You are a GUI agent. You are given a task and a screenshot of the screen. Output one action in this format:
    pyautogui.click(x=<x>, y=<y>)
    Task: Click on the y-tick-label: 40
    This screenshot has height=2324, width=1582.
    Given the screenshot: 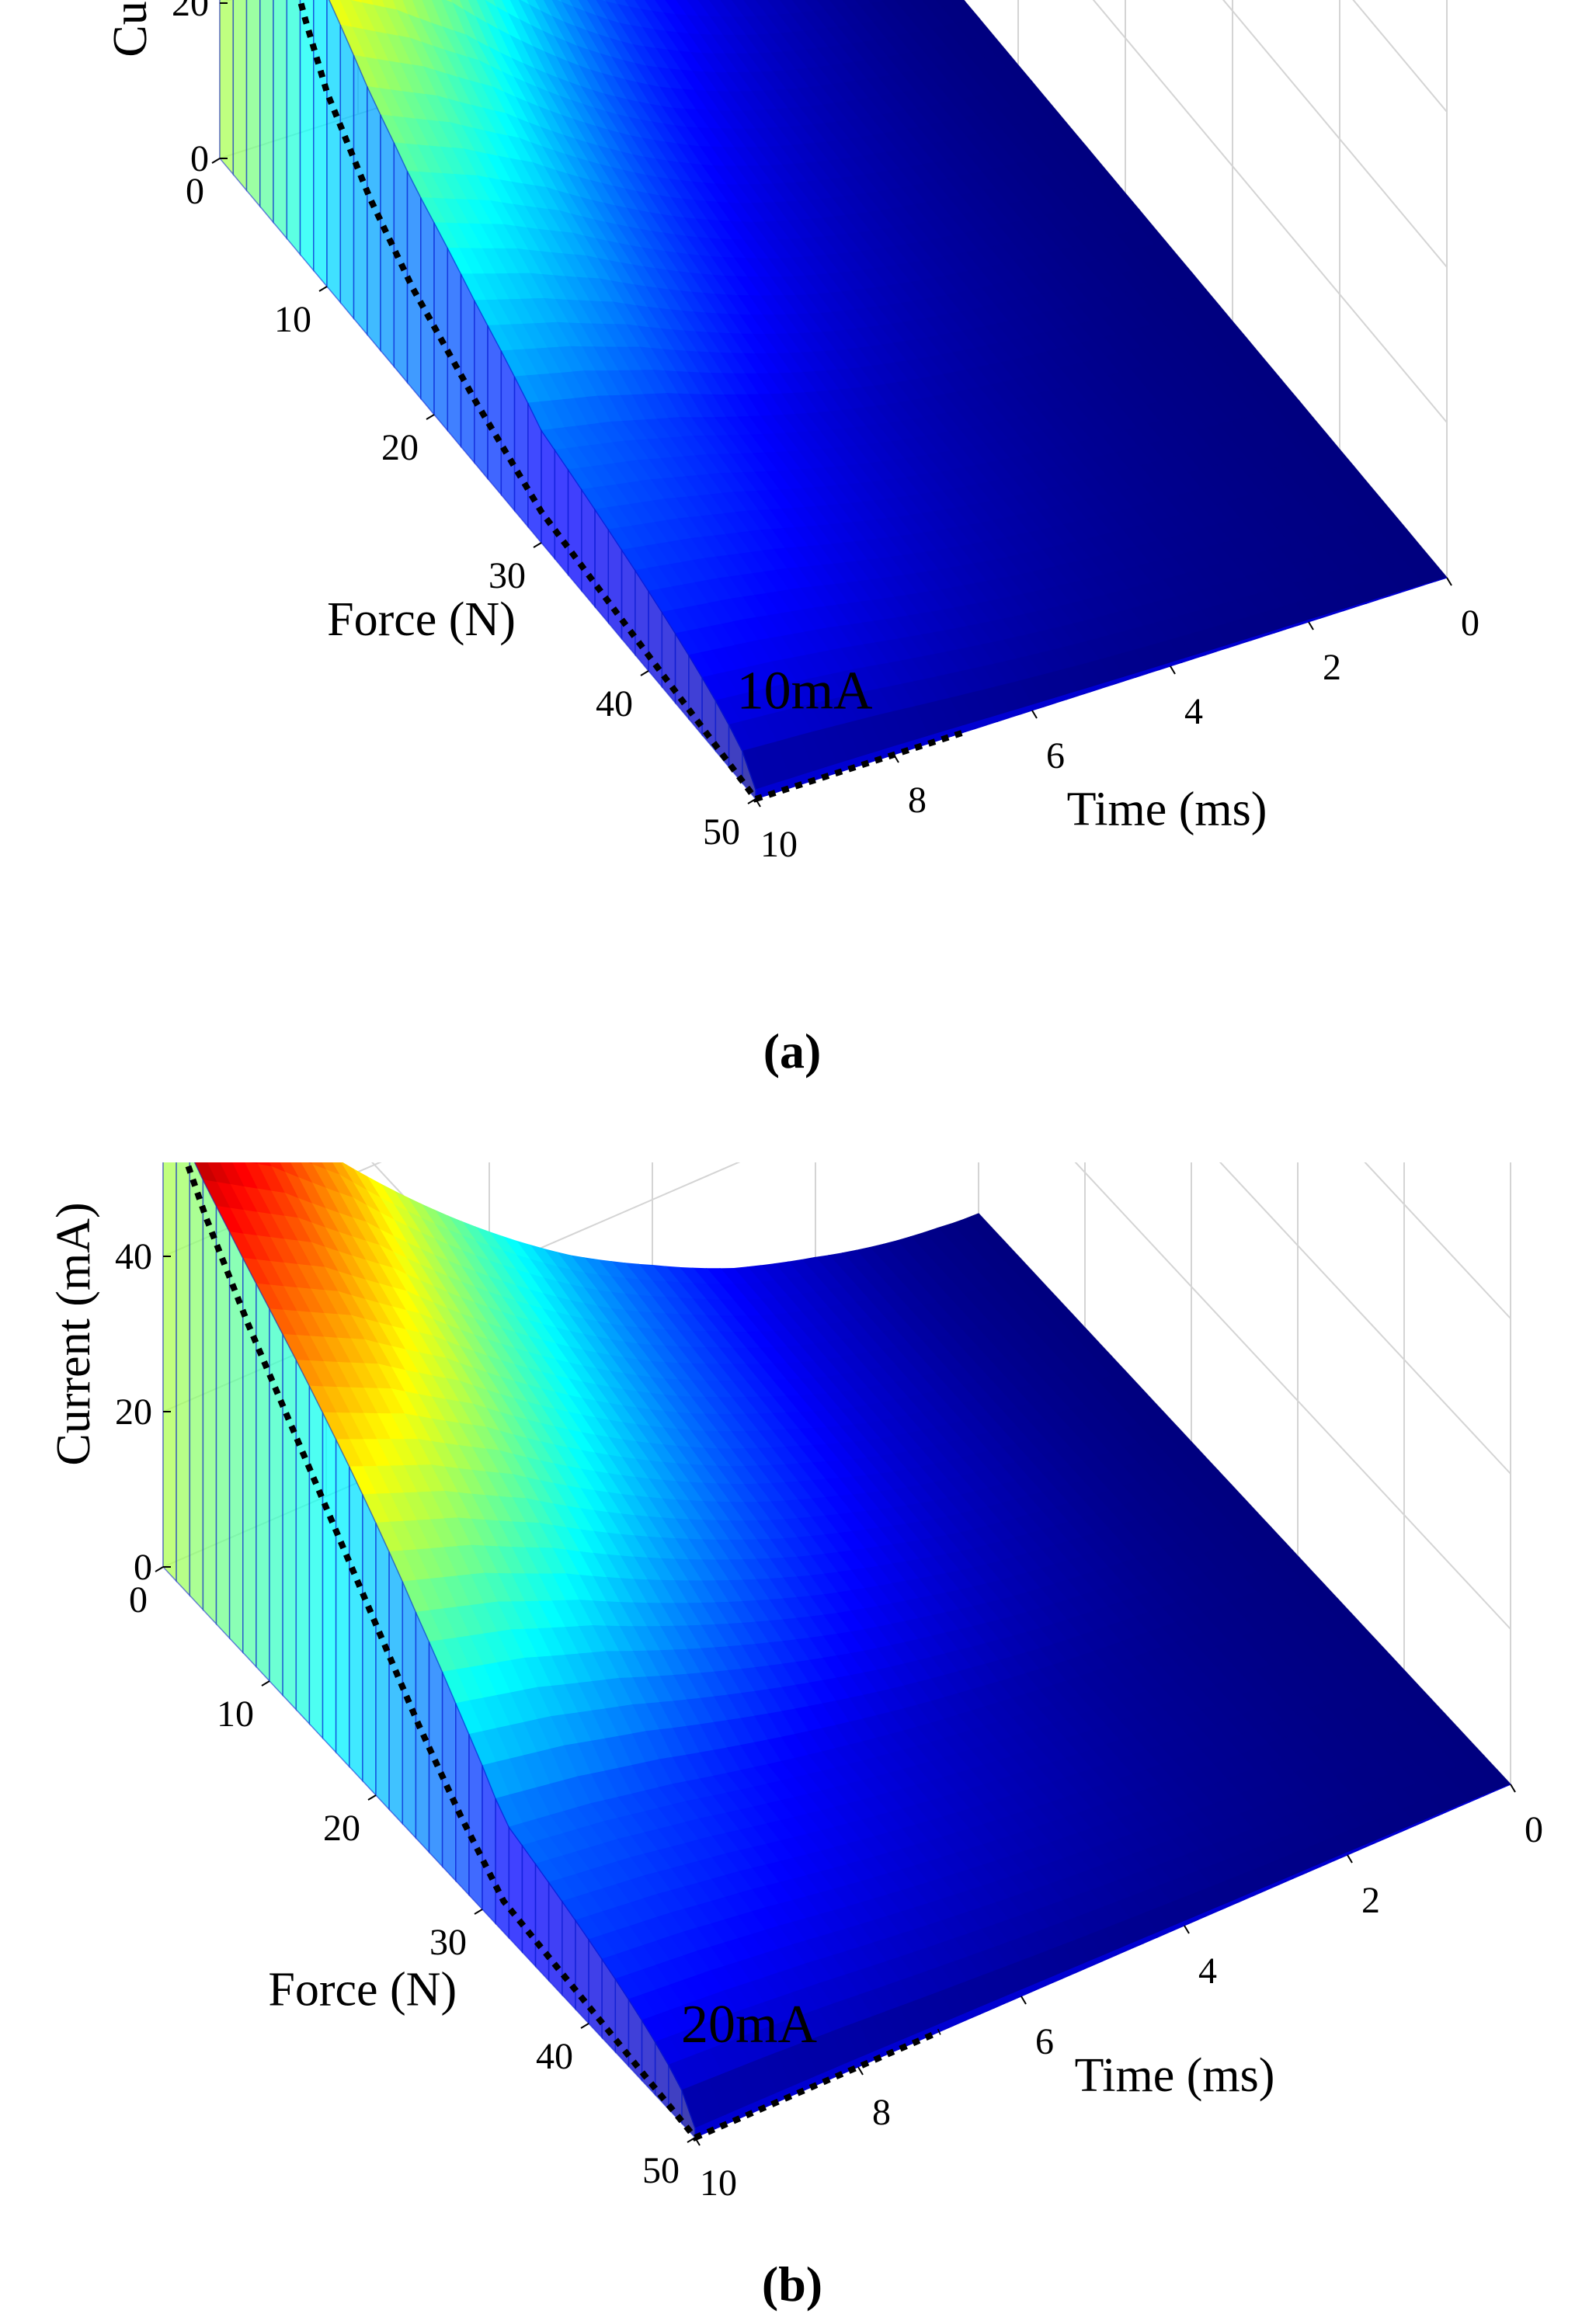 What is the action you would take?
    pyautogui.click(x=614, y=703)
    